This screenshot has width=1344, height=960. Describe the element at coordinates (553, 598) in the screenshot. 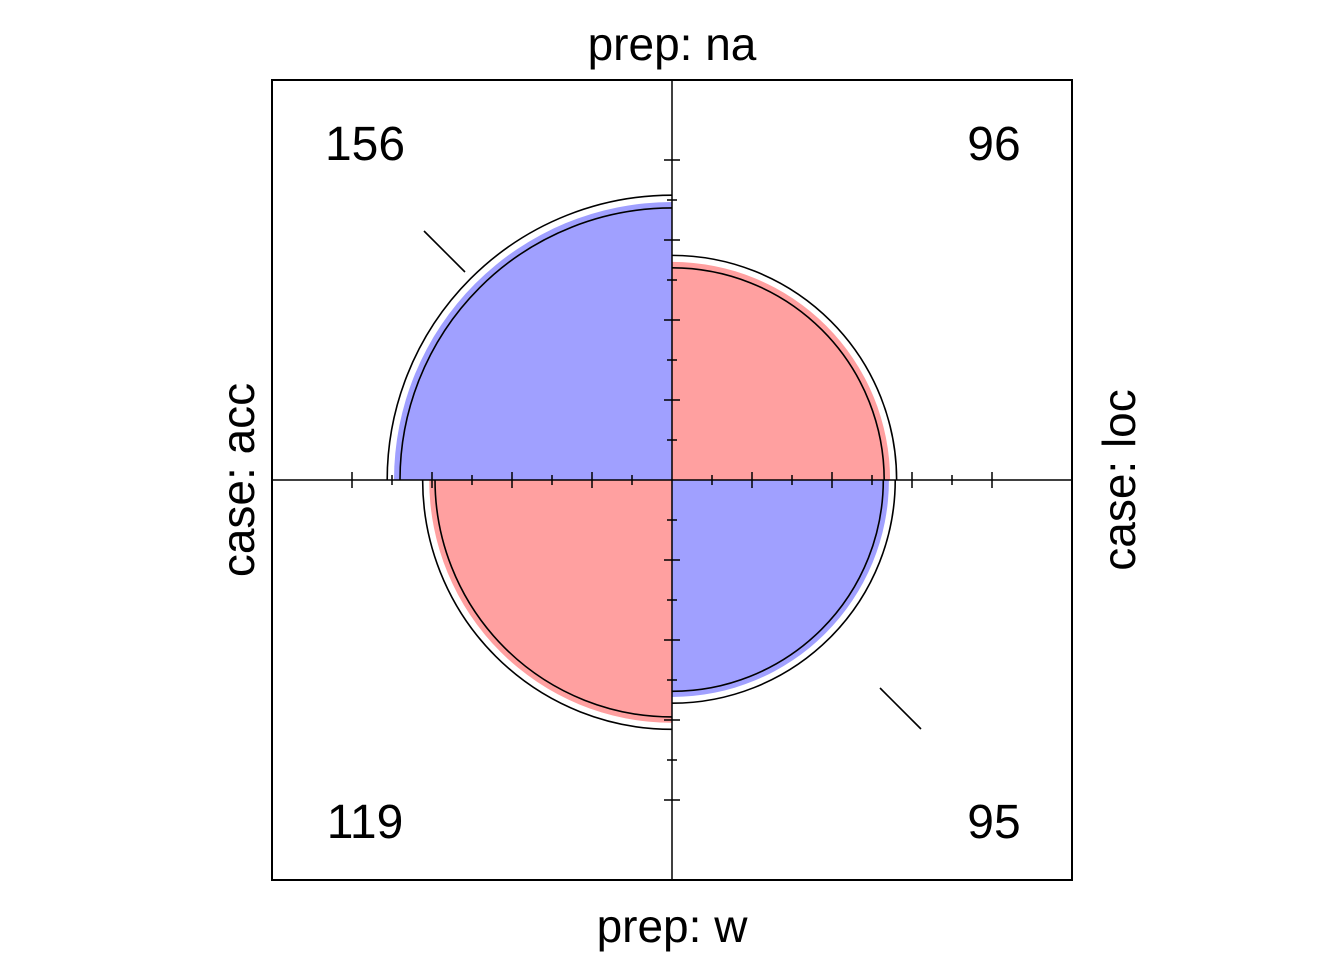

I see `ring-bottom-left-inner` at that location.